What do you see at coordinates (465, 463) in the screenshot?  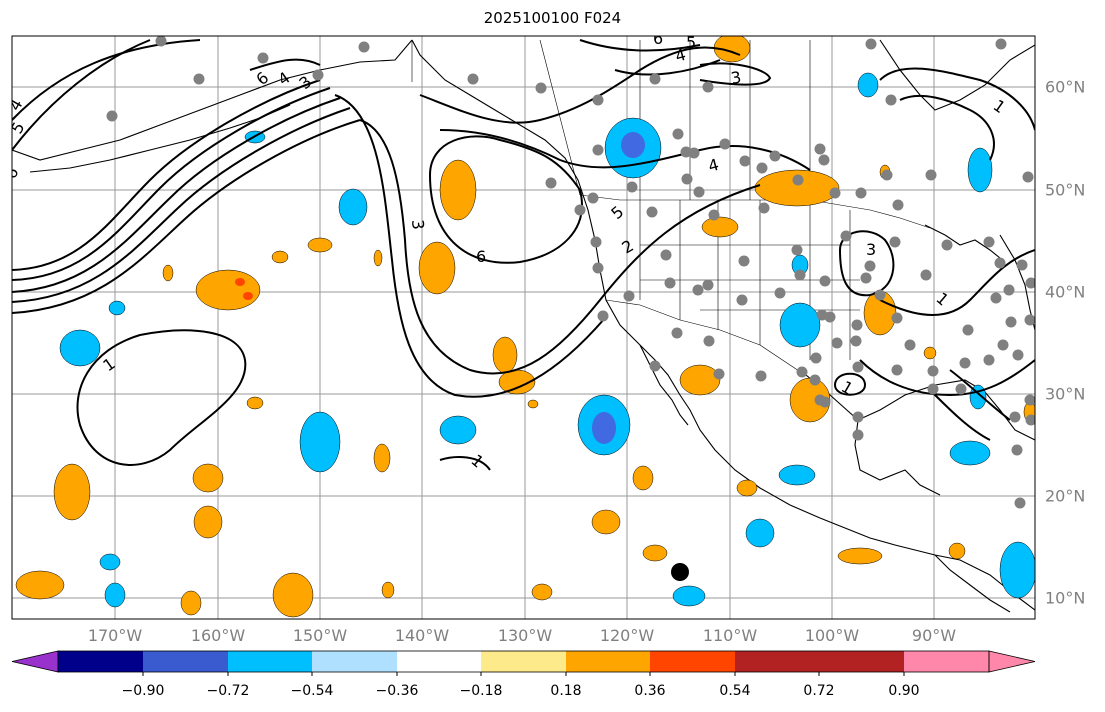 I see `contour-high-pac` at bounding box center [465, 463].